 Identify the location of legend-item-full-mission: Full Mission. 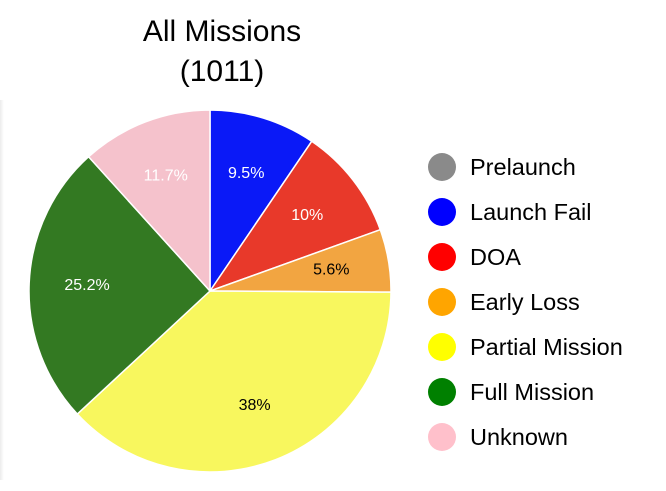
(544, 391).